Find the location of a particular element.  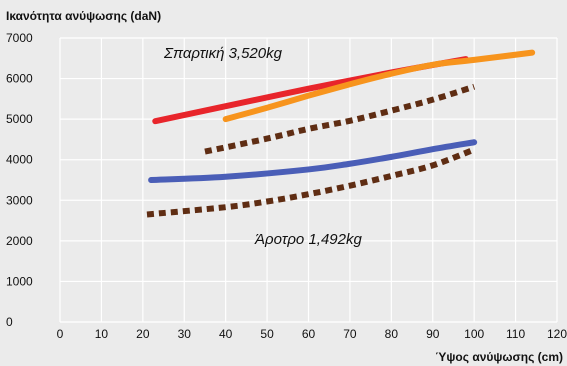

x-tick-label: 110 is located at coordinates (515, 334).